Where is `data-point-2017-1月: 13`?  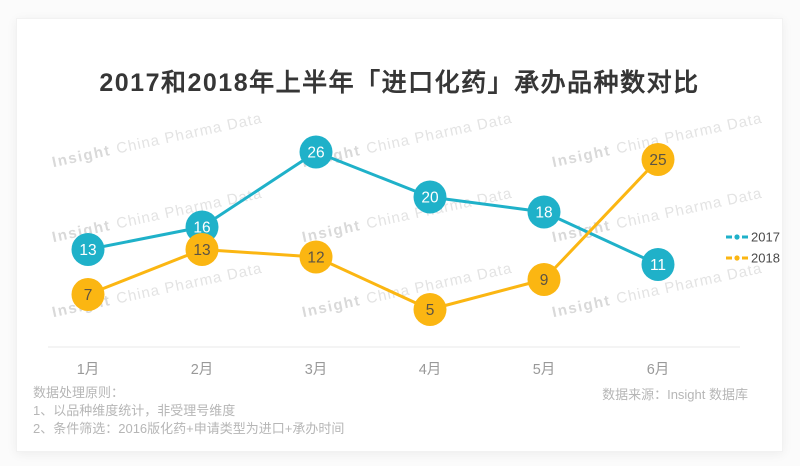 data-point-2017-1月: 13 is located at coordinates (88, 249).